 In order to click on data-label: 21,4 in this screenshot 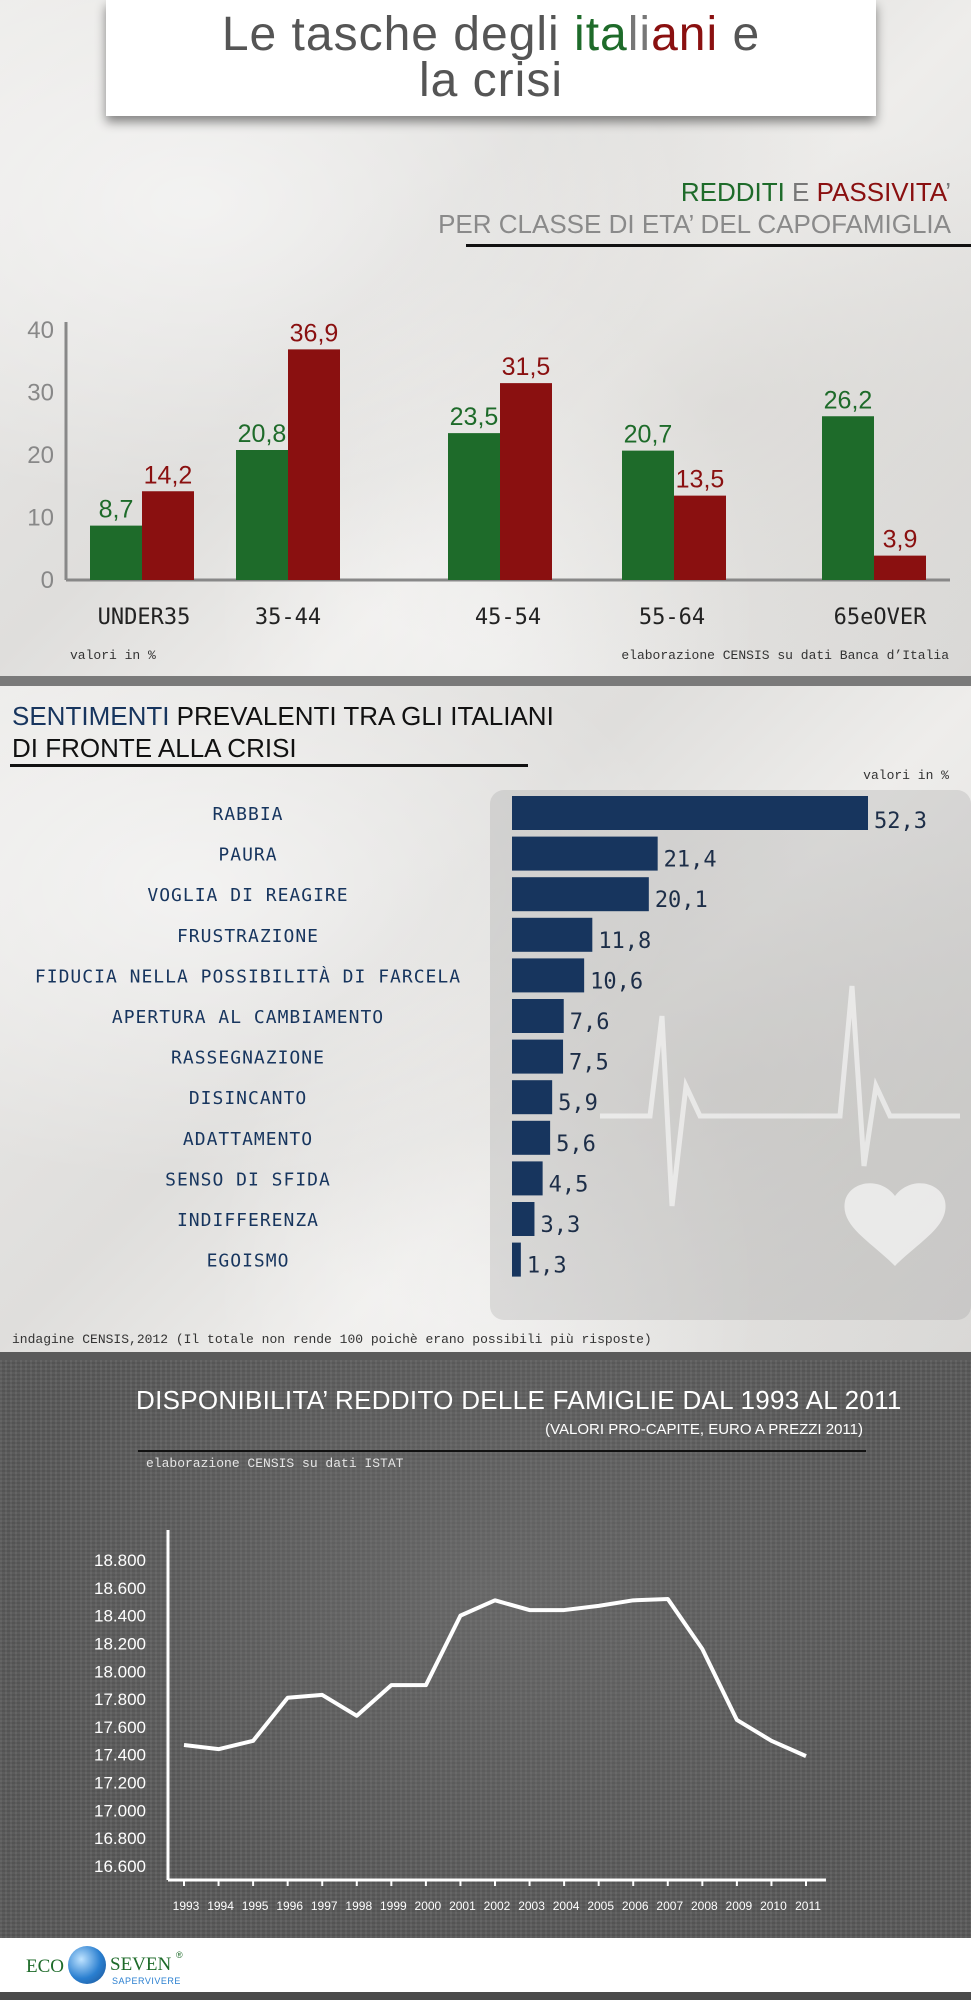, I will do `click(690, 860)`.